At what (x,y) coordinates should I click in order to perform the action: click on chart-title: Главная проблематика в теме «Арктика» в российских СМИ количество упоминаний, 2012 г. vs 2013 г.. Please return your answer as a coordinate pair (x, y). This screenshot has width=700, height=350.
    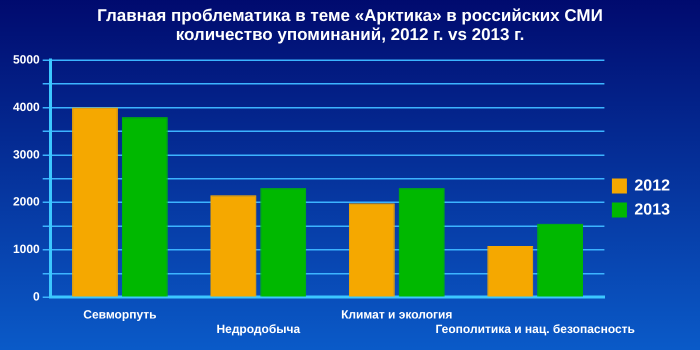
    Looking at the image, I should click on (350, 25).